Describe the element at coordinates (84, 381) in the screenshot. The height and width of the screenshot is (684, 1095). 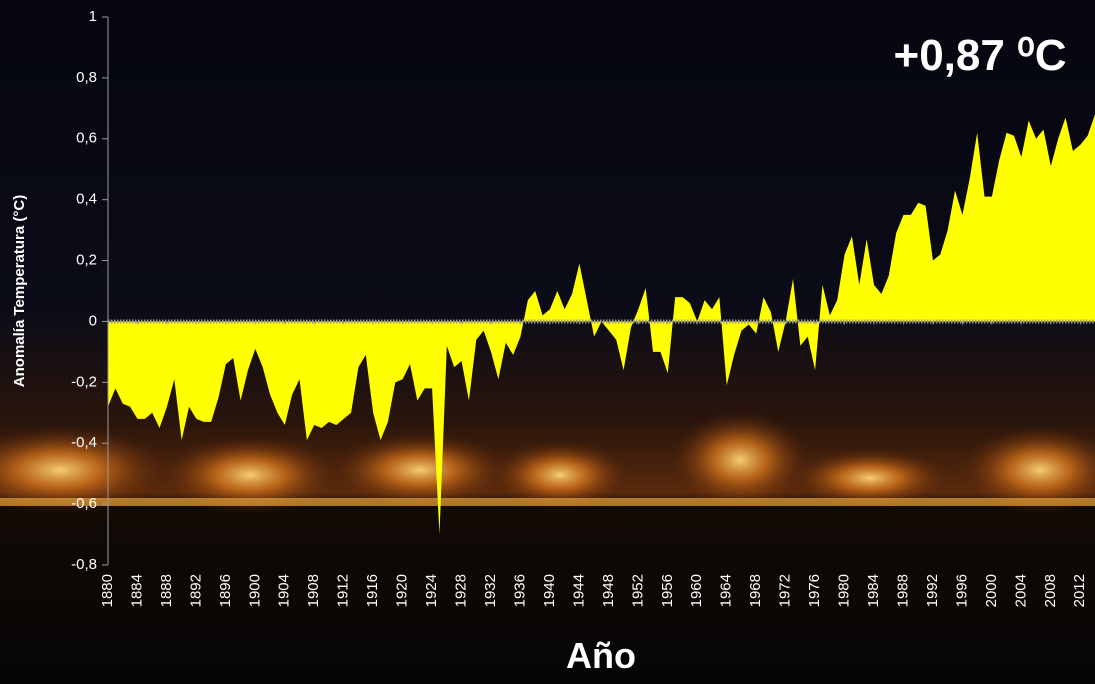
I see `y-tick-label: -0,2` at that location.